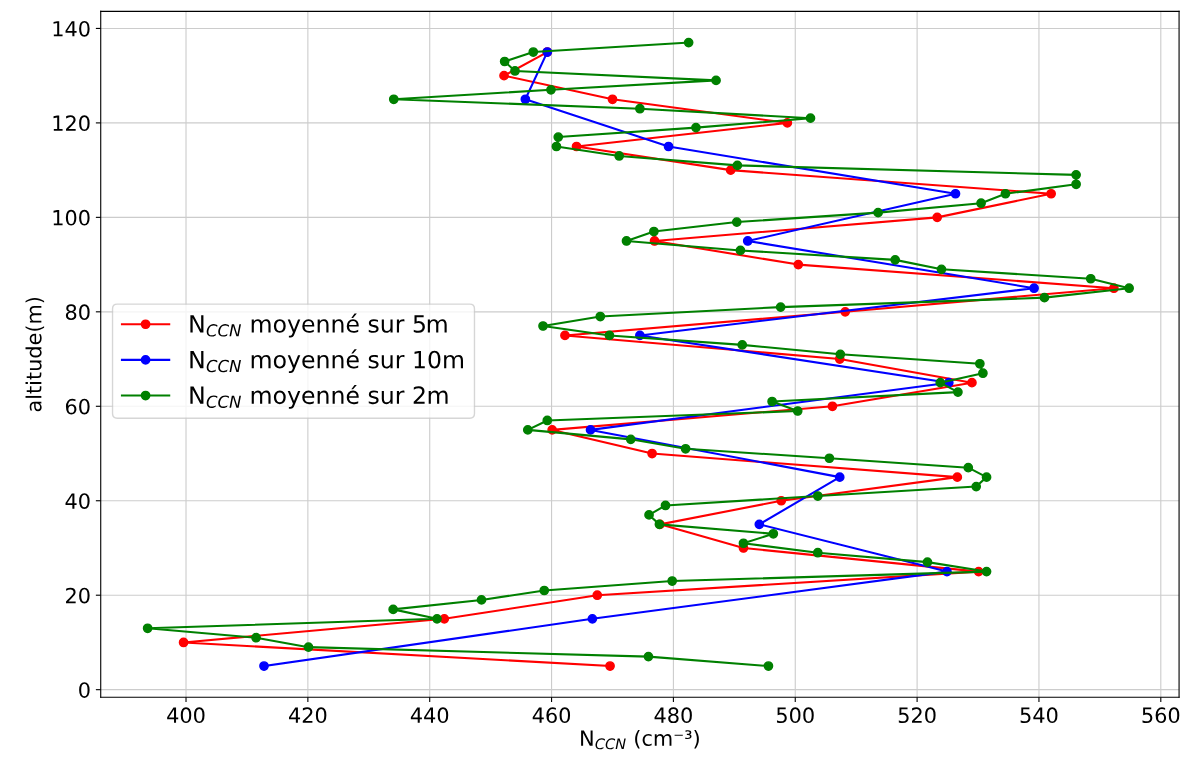 The image size is (1185, 762). Describe the element at coordinates (77, 406) in the screenshot. I see `y-tick-label: 60` at that location.